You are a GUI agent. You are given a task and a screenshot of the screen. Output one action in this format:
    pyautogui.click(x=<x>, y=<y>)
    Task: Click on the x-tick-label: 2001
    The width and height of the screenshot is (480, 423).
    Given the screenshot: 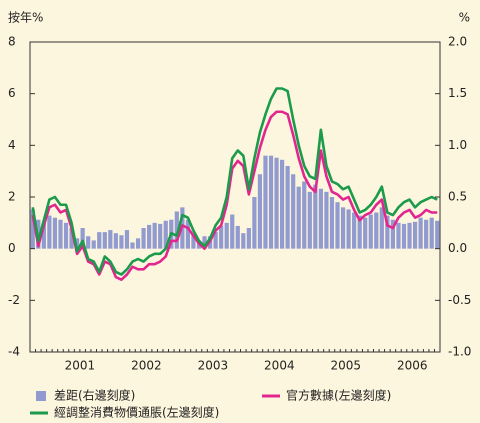 What is the action you would take?
    pyautogui.click(x=80, y=366)
    